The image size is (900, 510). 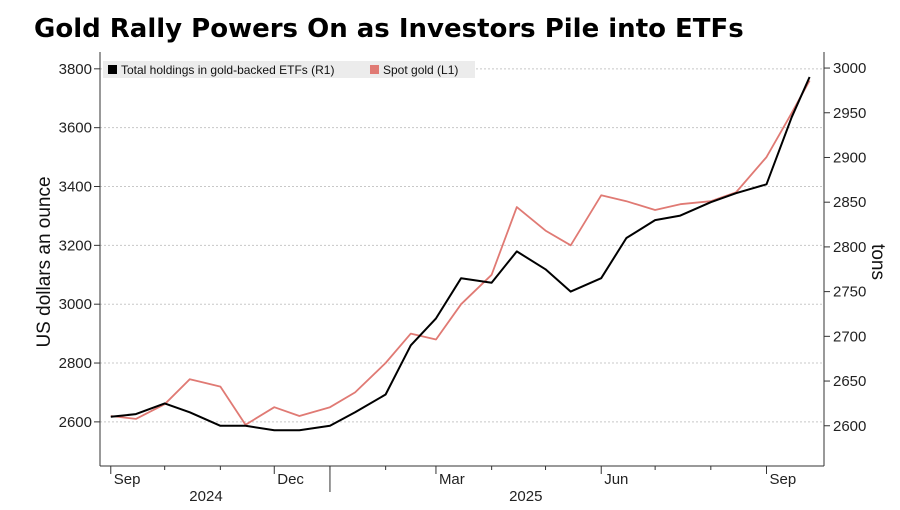 What do you see at coordinates (112, 69) in the screenshot?
I see `legend-swatch-holdings` at bounding box center [112, 69].